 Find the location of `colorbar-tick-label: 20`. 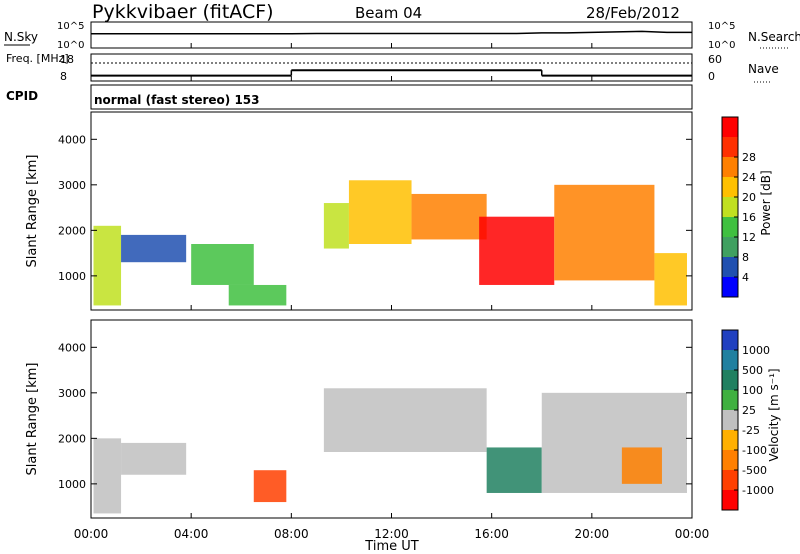

colorbar-tick-label: 20 is located at coordinates (749, 197).